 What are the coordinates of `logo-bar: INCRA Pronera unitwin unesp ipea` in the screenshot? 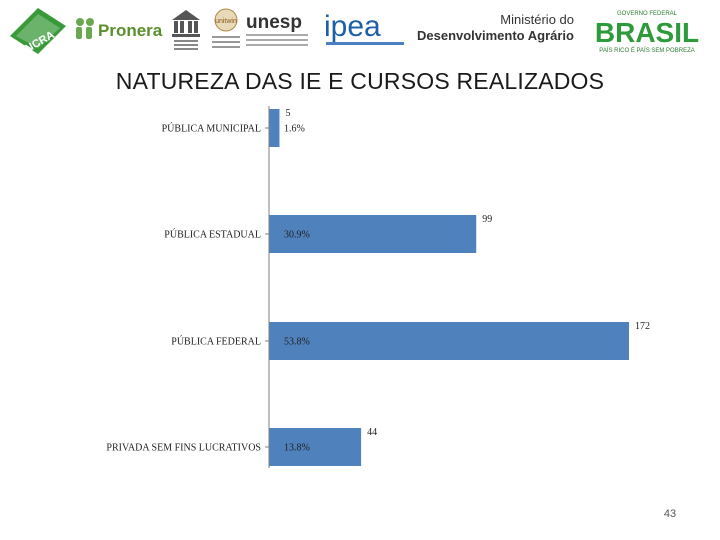 It's located at (360, 31).